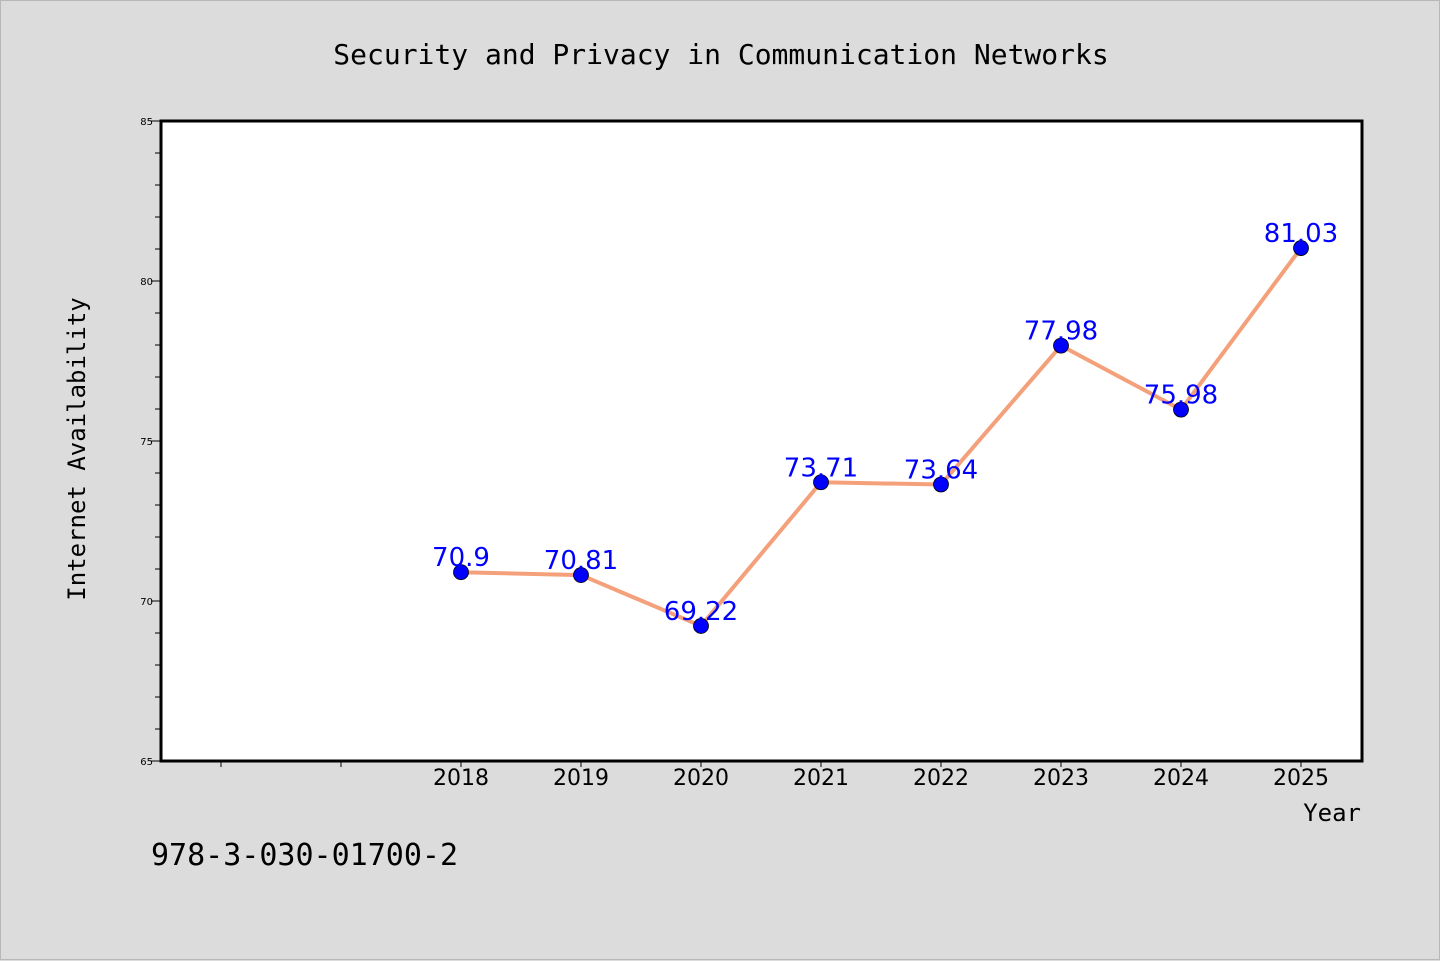 The height and width of the screenshot is (961, 1440). What do you see at coordinates (146, 762) in the screenshot?
I see `y-tick-label: 65` at bounding box center [146, 762].